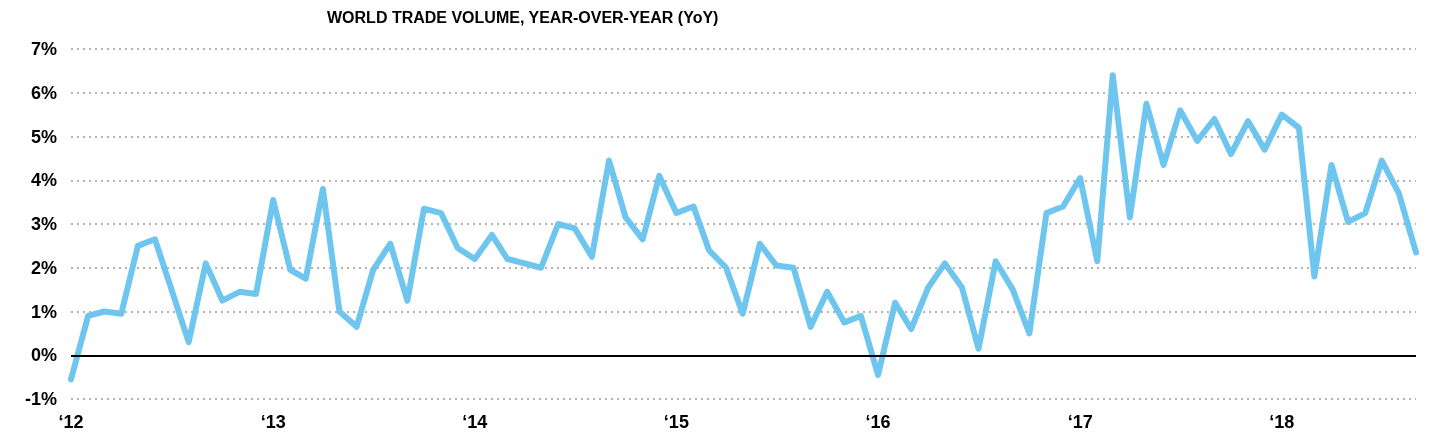  I want to click on y-tick-label: 6%, so click(43, 92).